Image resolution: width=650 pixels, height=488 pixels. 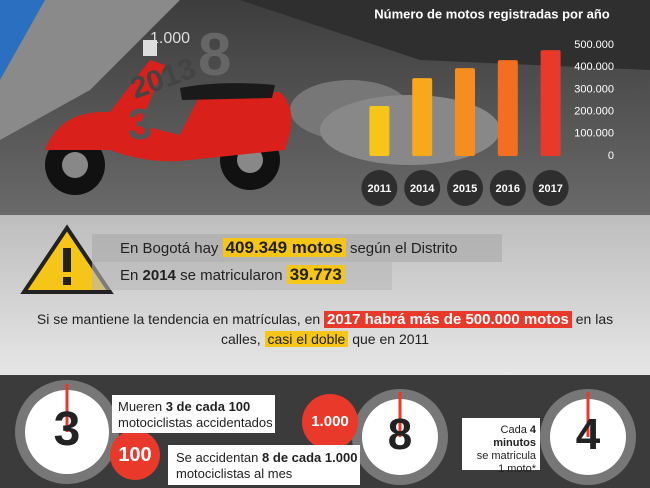 I want to click on x-tick-label: 2016, so click(x=508, y=189).